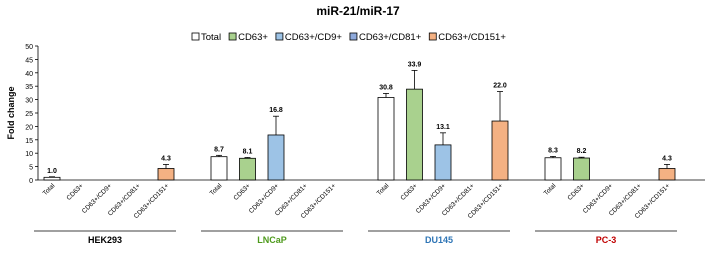 The width and height of the screenshot is (717, 259). I want to click on y-tick-label: 15, so click(29, 141).